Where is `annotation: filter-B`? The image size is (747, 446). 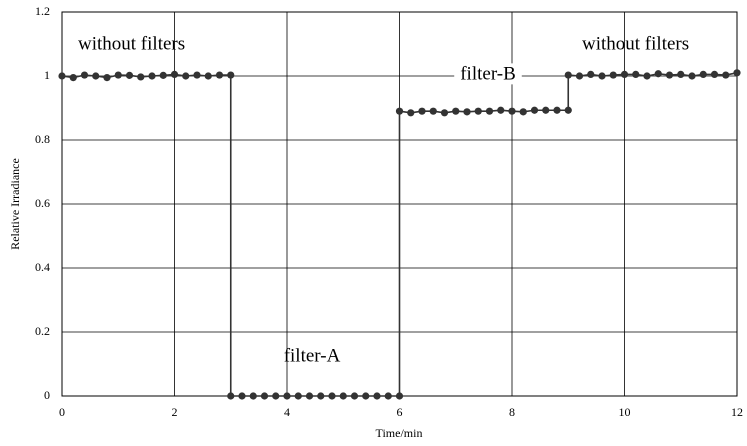 annotation: filter-B is located at coordinates (488, 73).